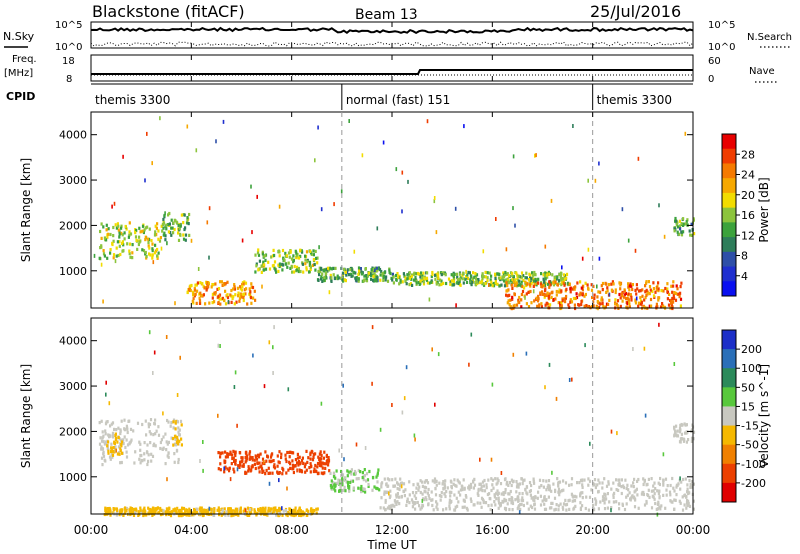 The width and height of the screenshot is (800, 554). What do you see at coordinates (20, 96) in the screenshot?
I see `cpid-label: CPID` at bounding box center [20, 96].